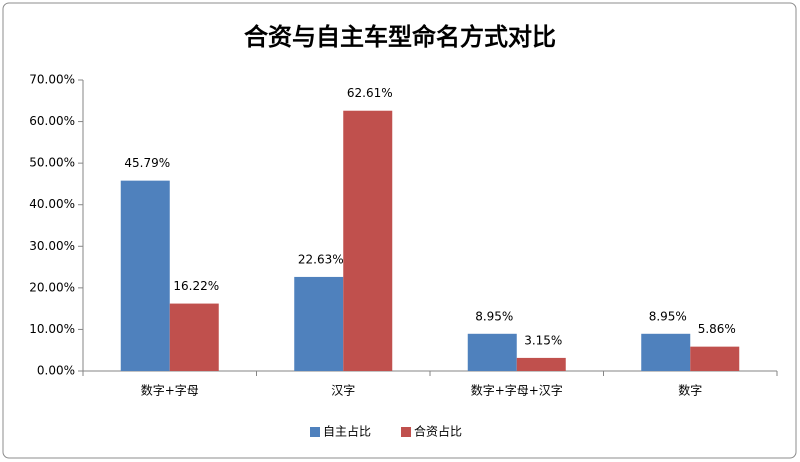 The width and height of the screenshot is (800, 462). What do you see at coordinates (52, 121) in the screenshot?
I see `y-tick-label: 60.00%` at bounding box center [52, 121].